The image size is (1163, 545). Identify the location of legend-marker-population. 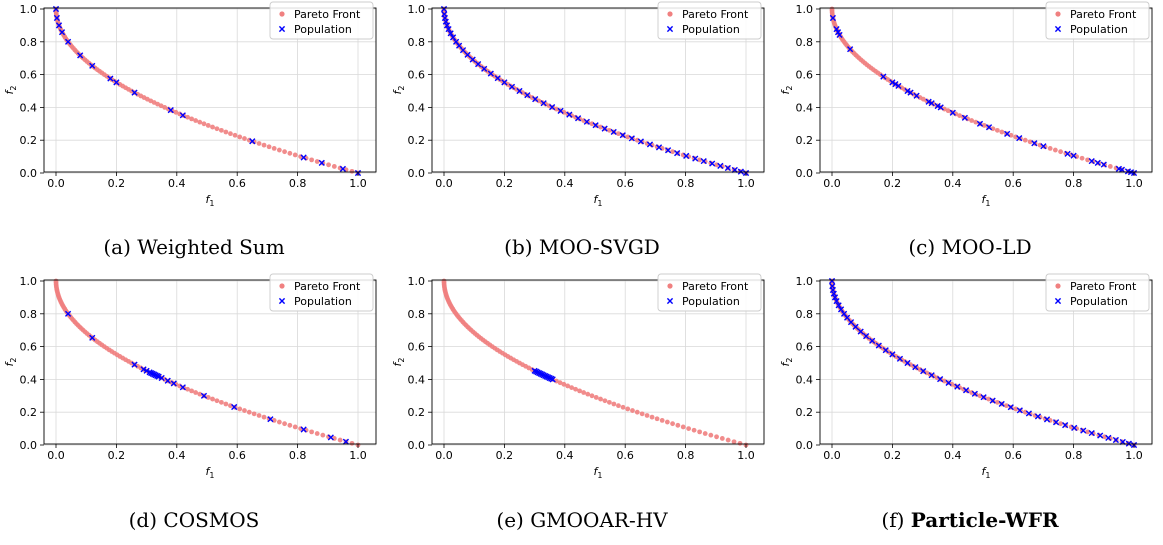
(282, 301).